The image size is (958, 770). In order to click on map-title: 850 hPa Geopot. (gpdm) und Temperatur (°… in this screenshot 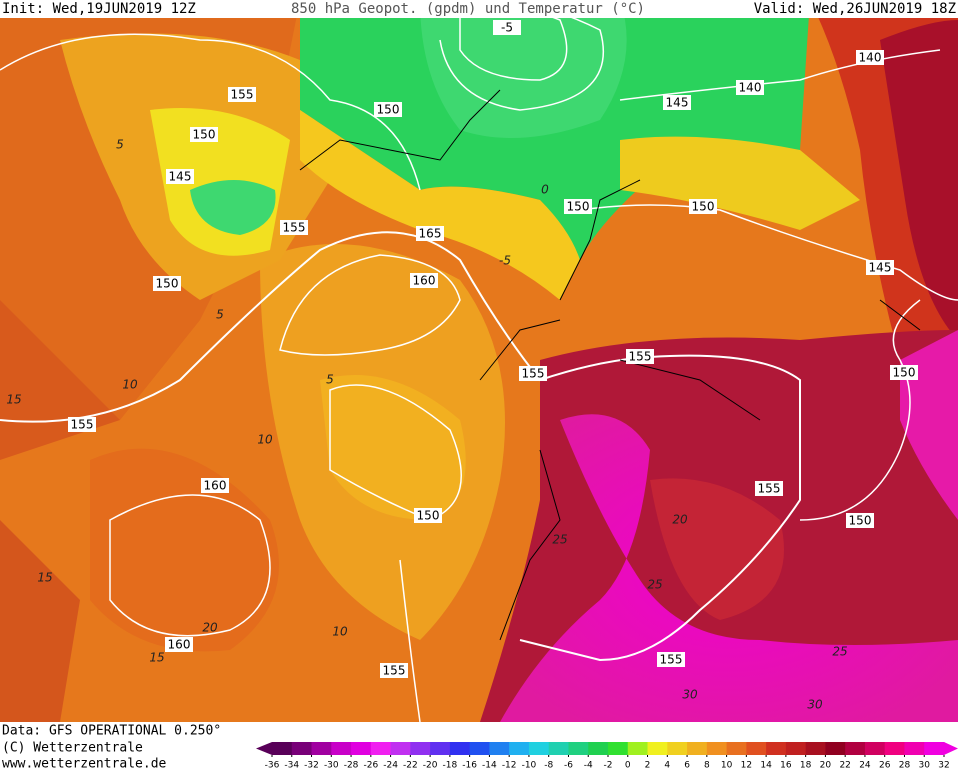, I will do `click(468, 9)`.